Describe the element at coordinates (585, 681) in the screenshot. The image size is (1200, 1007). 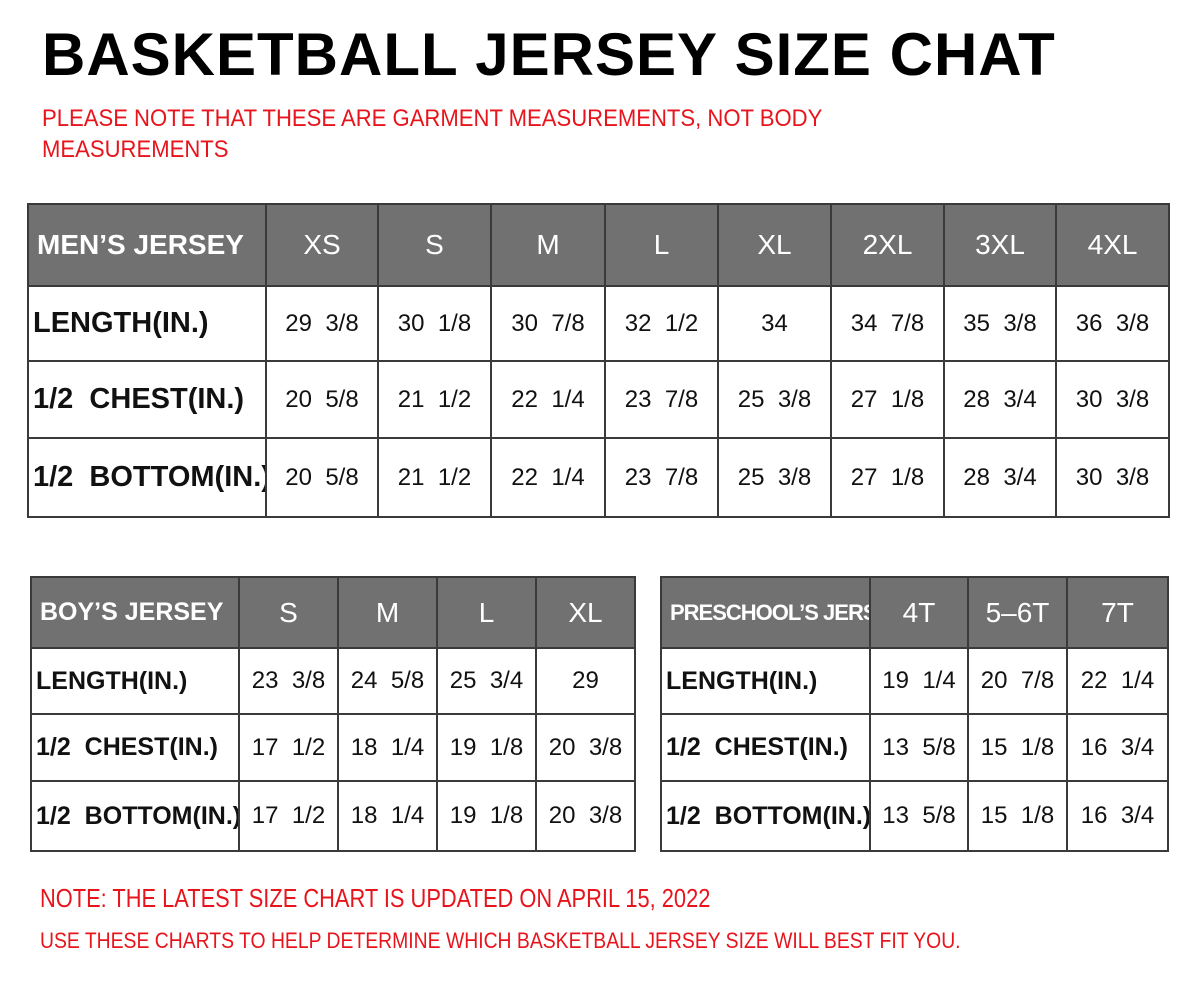
I see `measurement-value: 29` at that location.